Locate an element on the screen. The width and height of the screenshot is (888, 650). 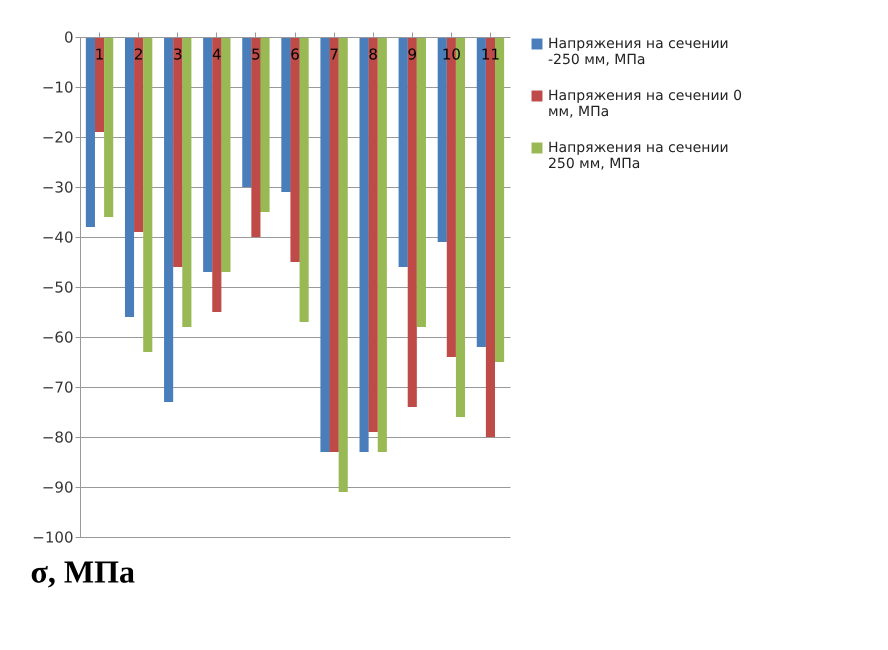
x-tick-label: 8 is located at coordinates (373, 55).